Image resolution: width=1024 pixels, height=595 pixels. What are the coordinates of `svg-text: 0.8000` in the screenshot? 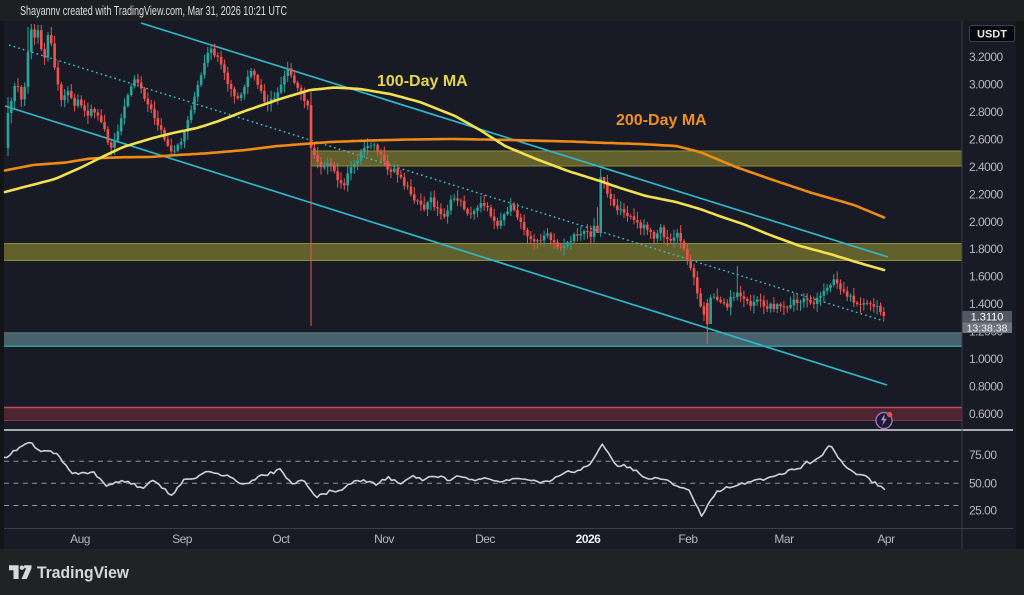 It's located at (986, 387).